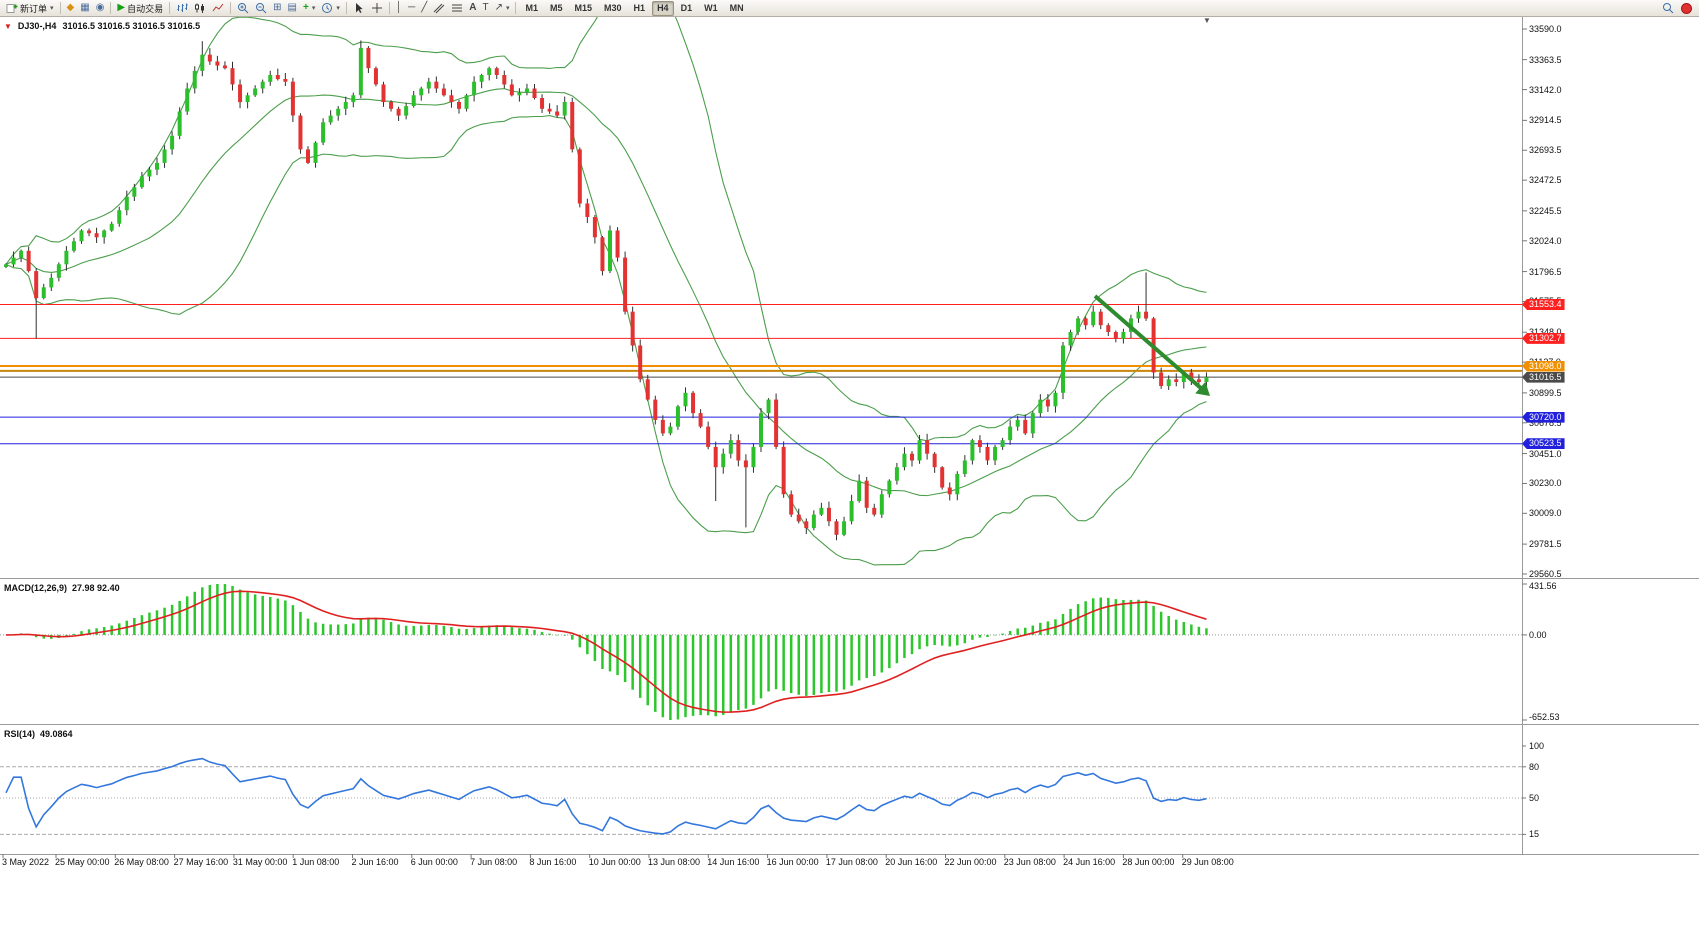  Describe the element at coordinates (34, 8) in the screenshot. I see `new-order-label: 新订单` at that location.